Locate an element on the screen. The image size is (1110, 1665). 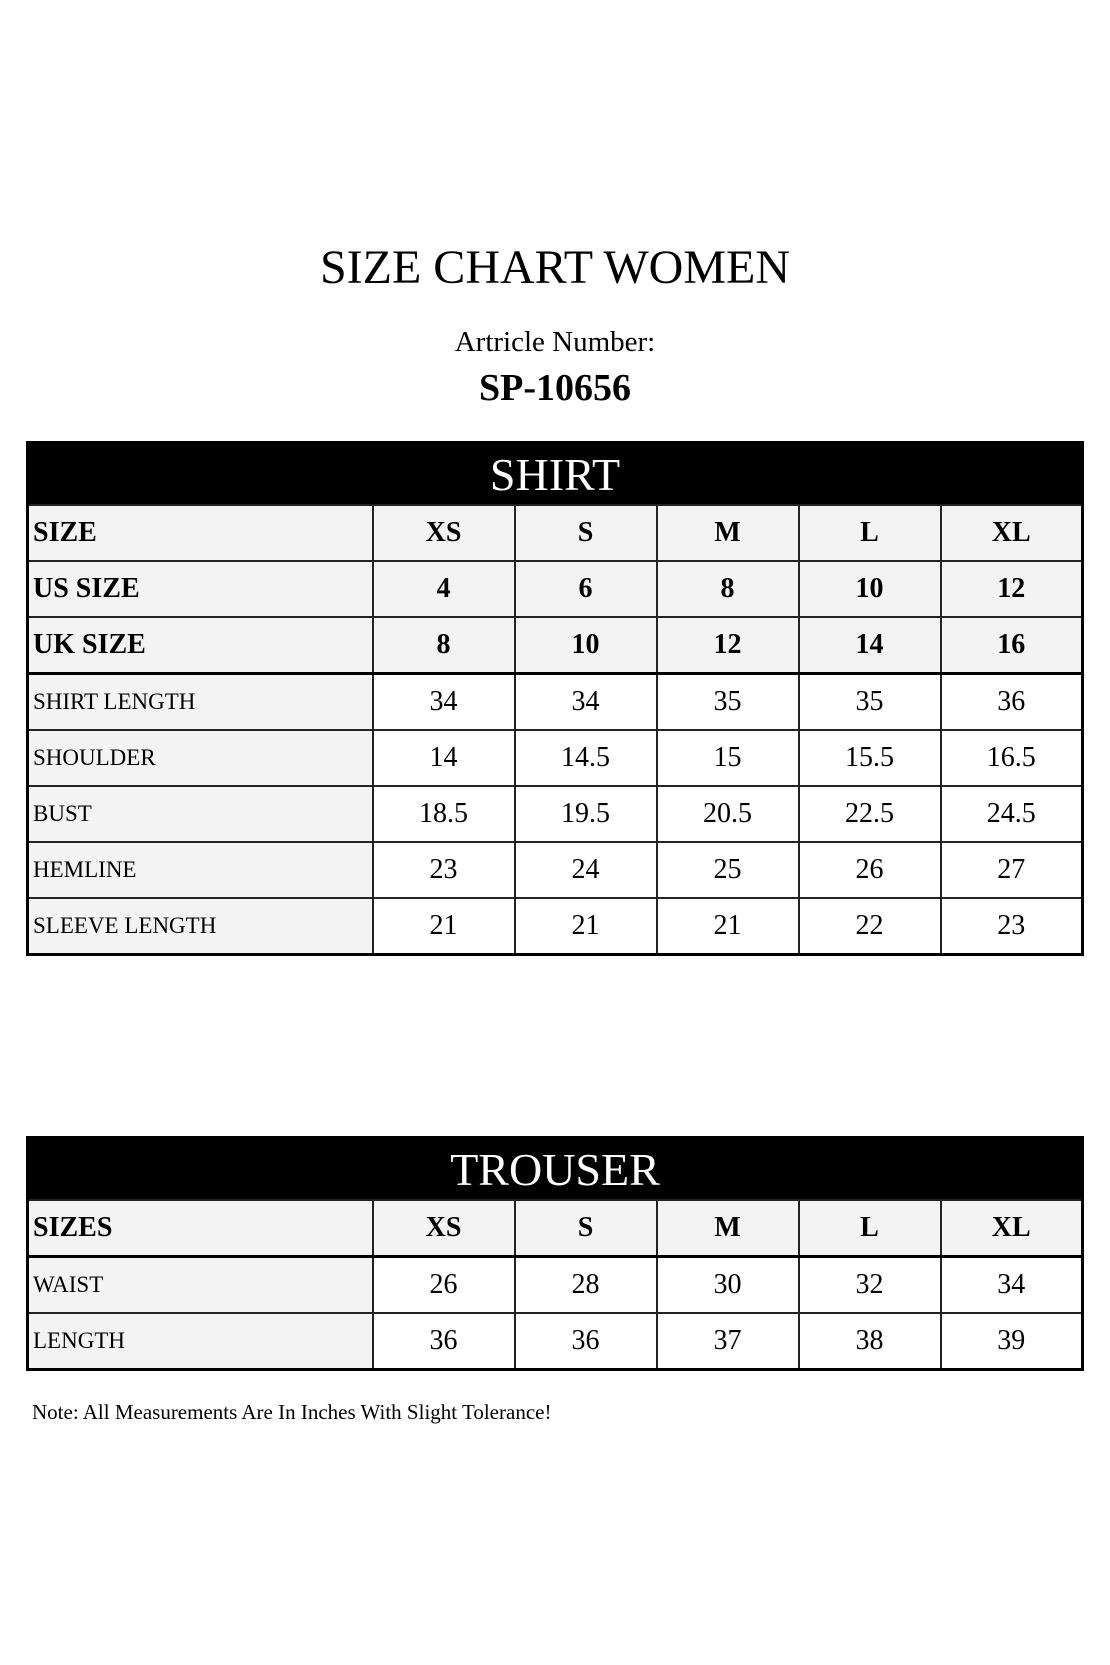
measurement-cell: 14 is located at coordinates (443, 758).